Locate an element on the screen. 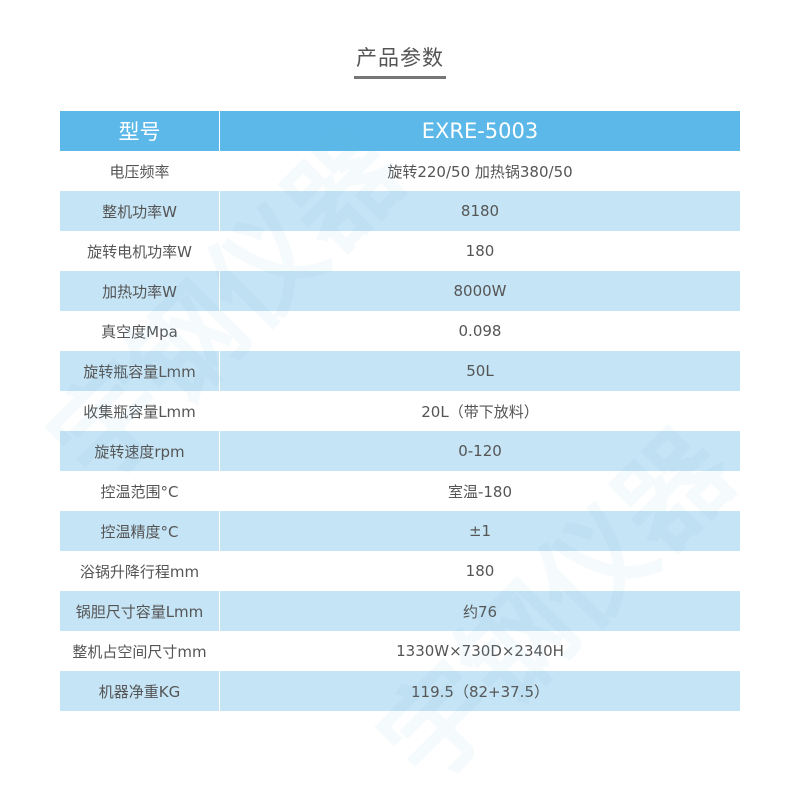 This screenshot has height=812, width=800. row-value: ±1 is located at coordinates (479, 531).